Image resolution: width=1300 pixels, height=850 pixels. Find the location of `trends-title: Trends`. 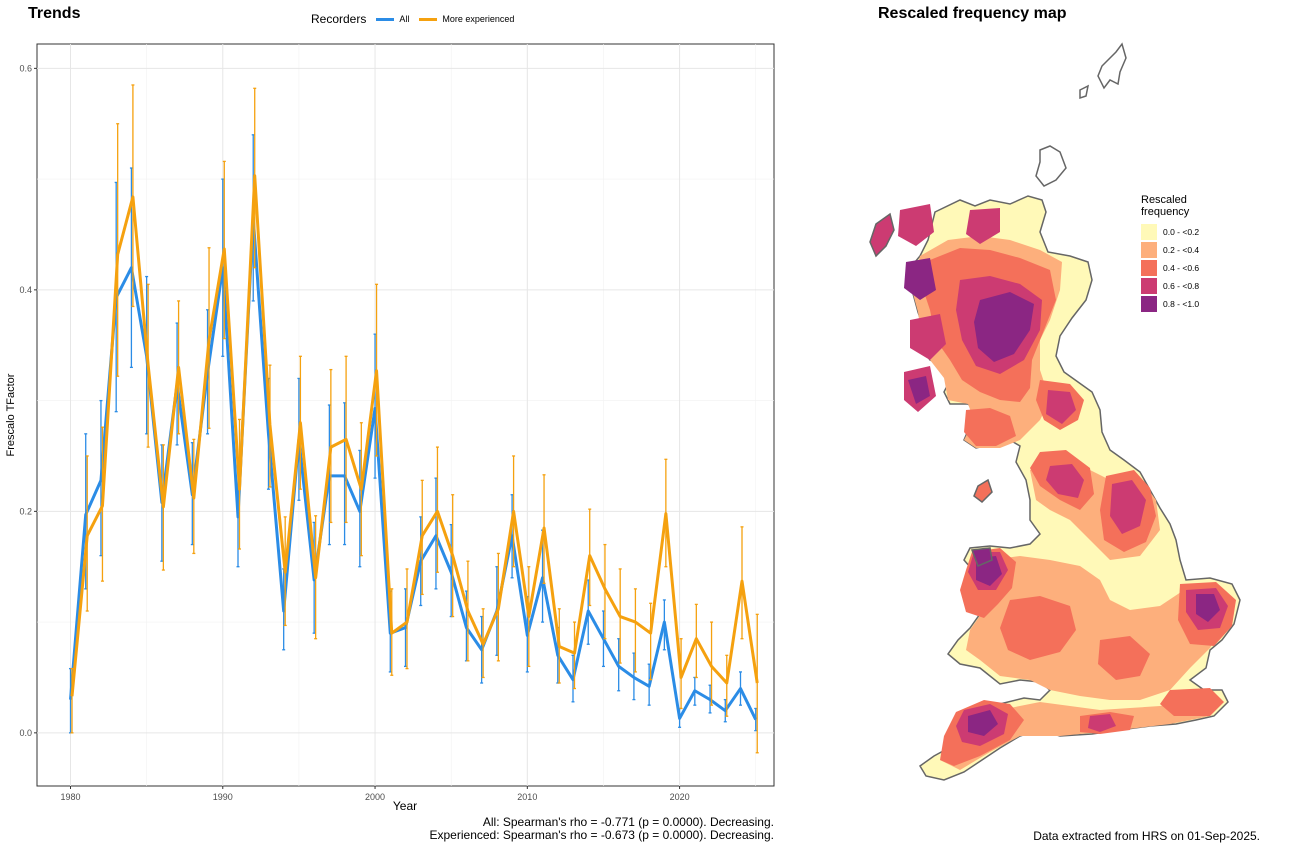

trends-title: Trends is located at coordinates (54, 13).